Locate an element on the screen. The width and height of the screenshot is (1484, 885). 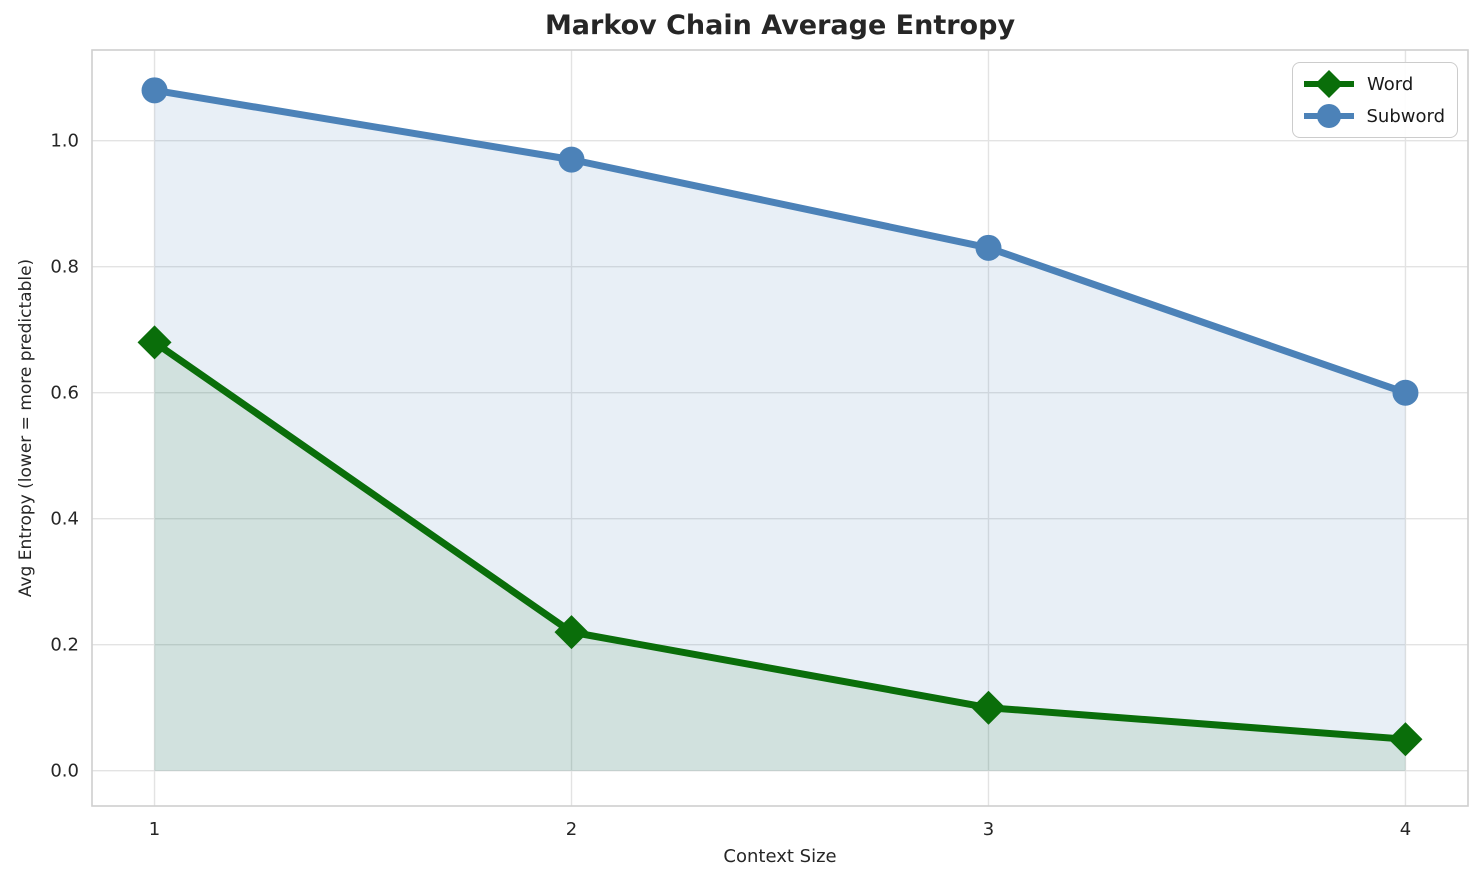
subword-circle-marker-icon is located at coordinates (1329, 116).